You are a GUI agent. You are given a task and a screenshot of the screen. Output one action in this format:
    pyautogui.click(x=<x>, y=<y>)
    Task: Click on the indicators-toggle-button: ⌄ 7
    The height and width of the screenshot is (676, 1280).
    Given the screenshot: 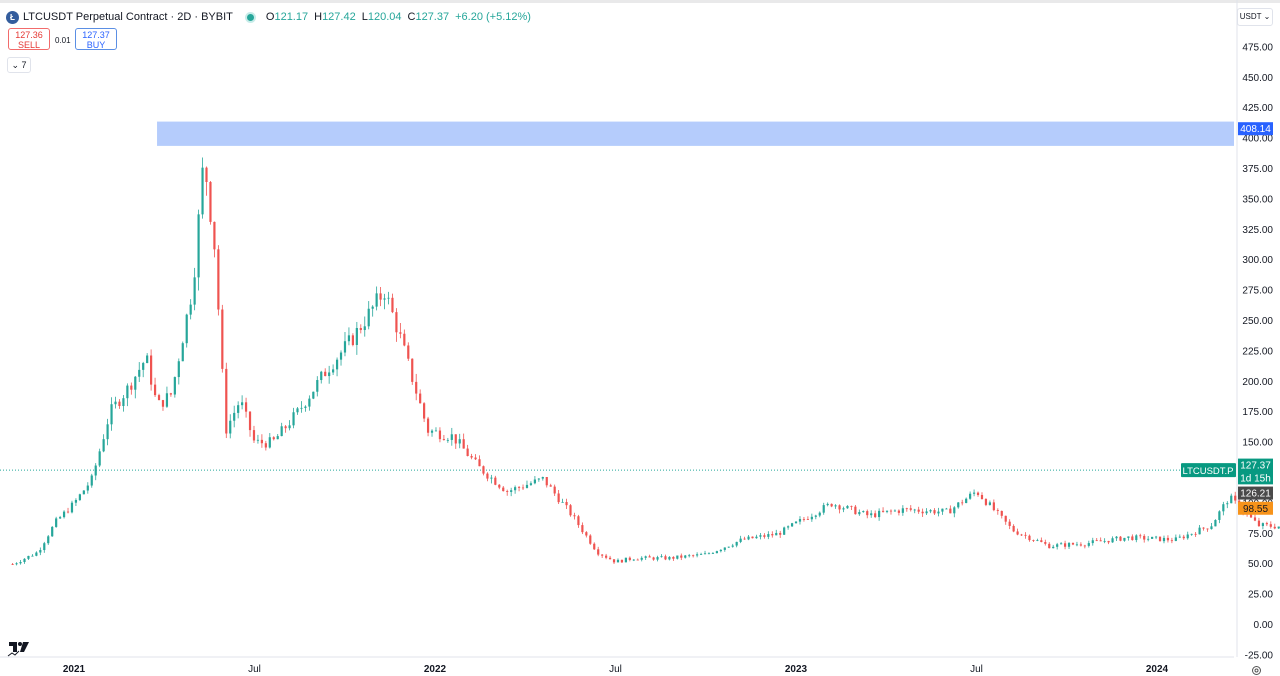 What is the action you would take?
    pyautogui.click(x=19, y=65)
    